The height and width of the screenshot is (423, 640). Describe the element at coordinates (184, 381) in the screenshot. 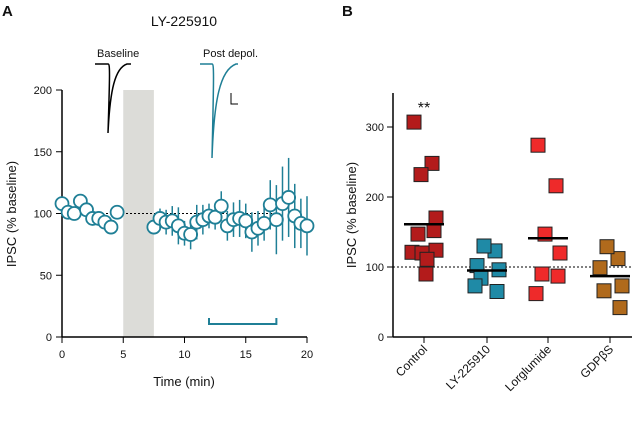

I see `x-axis-label-a: Time (min)` at that location.